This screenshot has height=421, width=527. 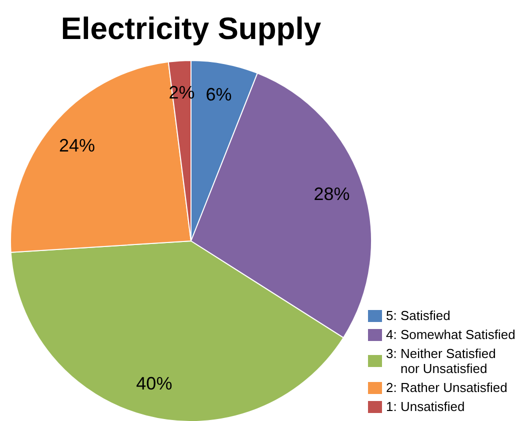 I want to click on chart-title: Electricity Supply, so click(x=191, y=29).